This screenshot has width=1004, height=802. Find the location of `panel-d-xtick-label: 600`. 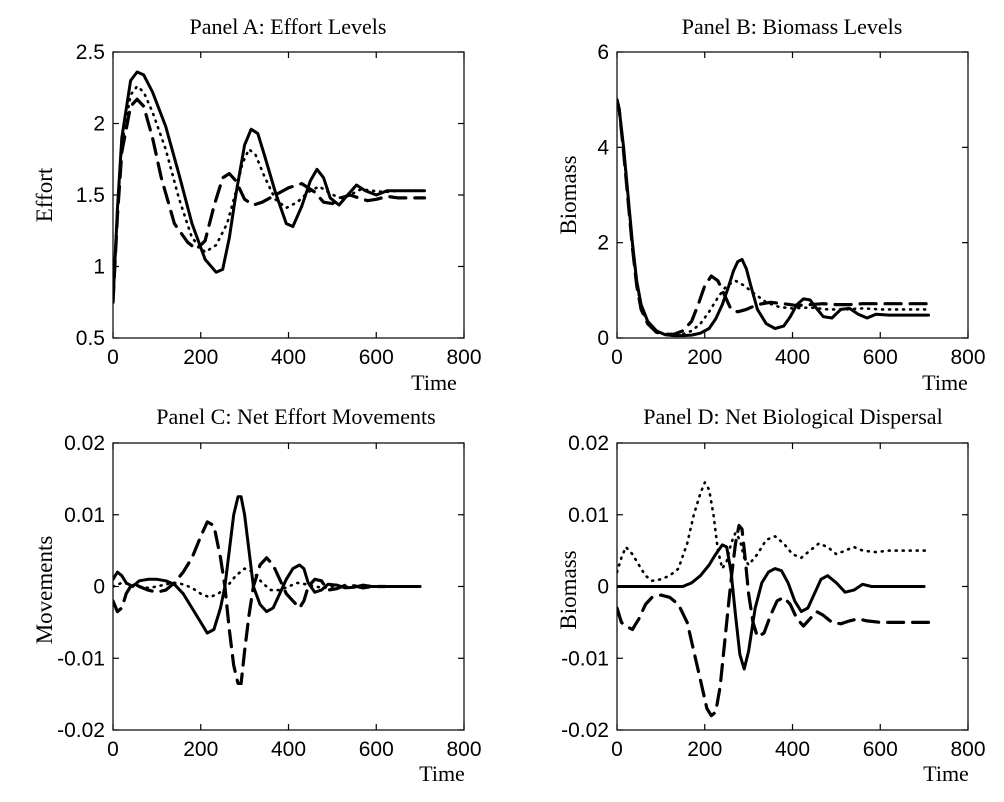

panel-d-xtick-label: 600 is located at coordinates (880, 749).